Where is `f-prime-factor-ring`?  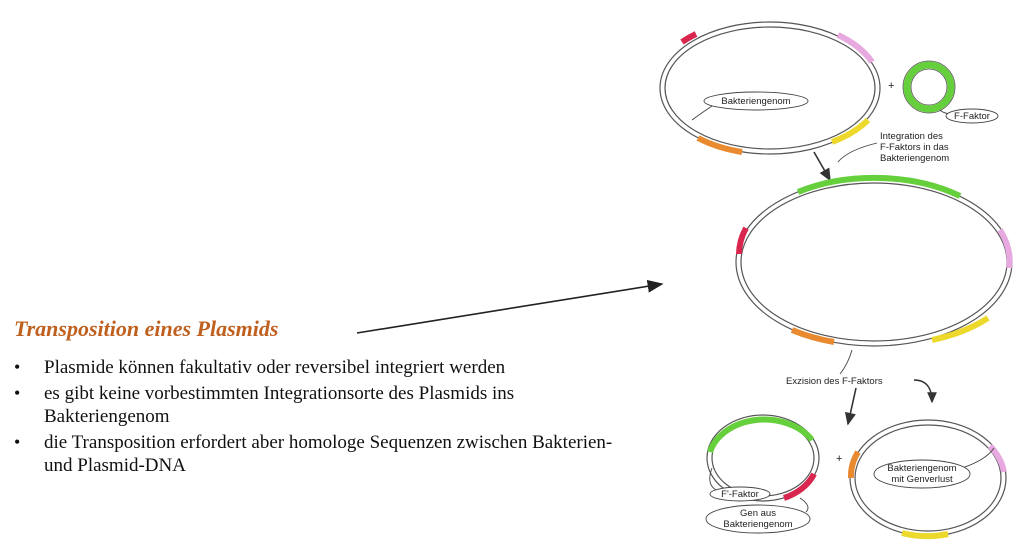 f-prime-factor-ring is located at coordinates (763, 458).